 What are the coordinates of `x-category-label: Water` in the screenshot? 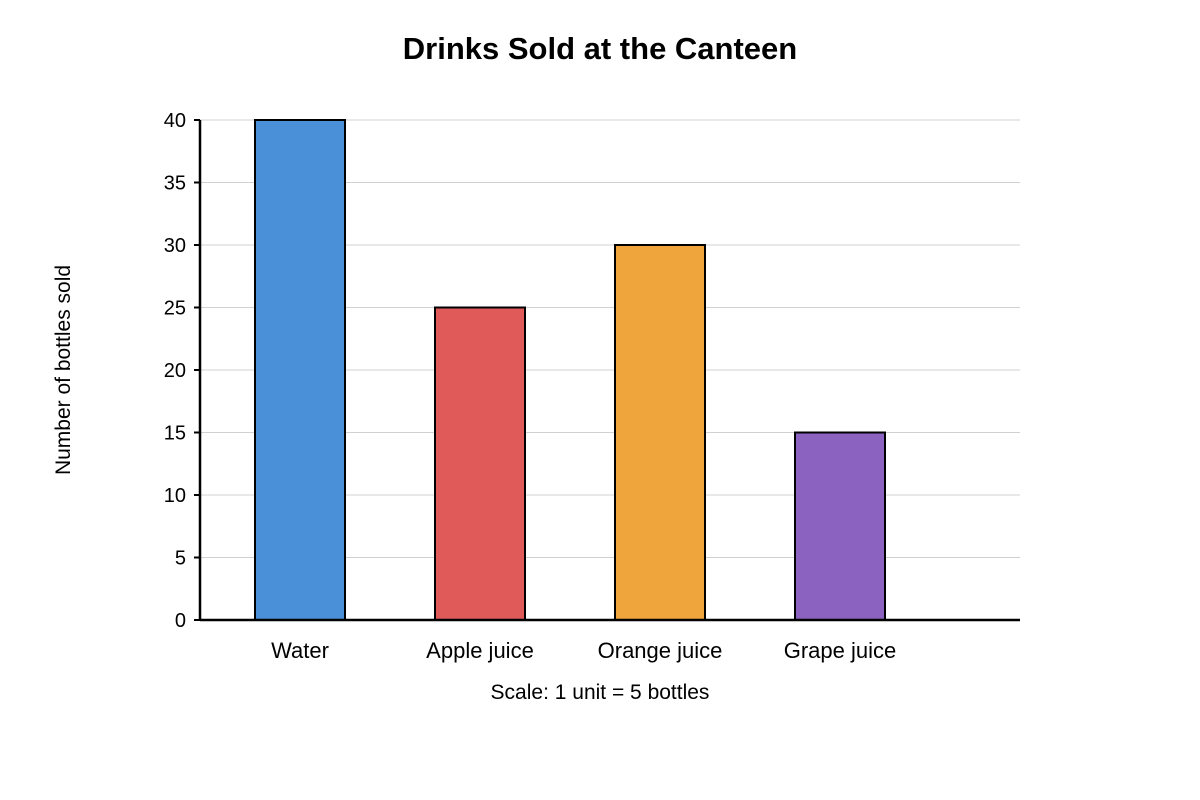 It's located at (300, 650).